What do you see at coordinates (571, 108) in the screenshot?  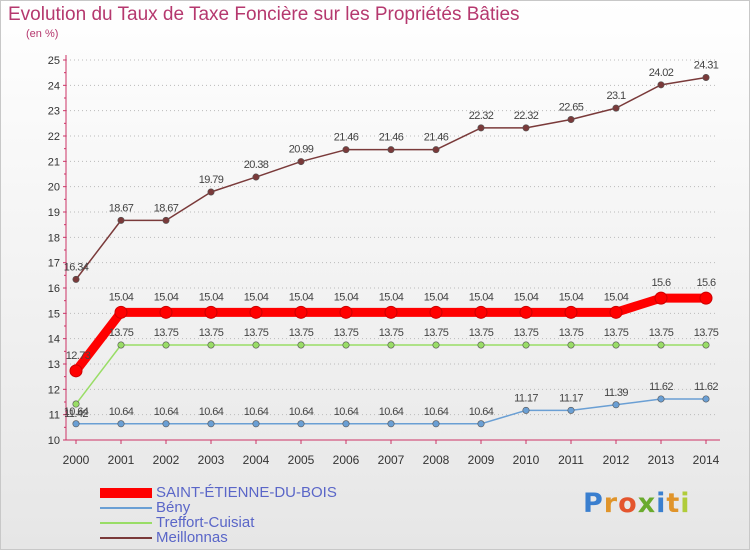 I see `data-label: 22.65` at bounding box center [571, 108].